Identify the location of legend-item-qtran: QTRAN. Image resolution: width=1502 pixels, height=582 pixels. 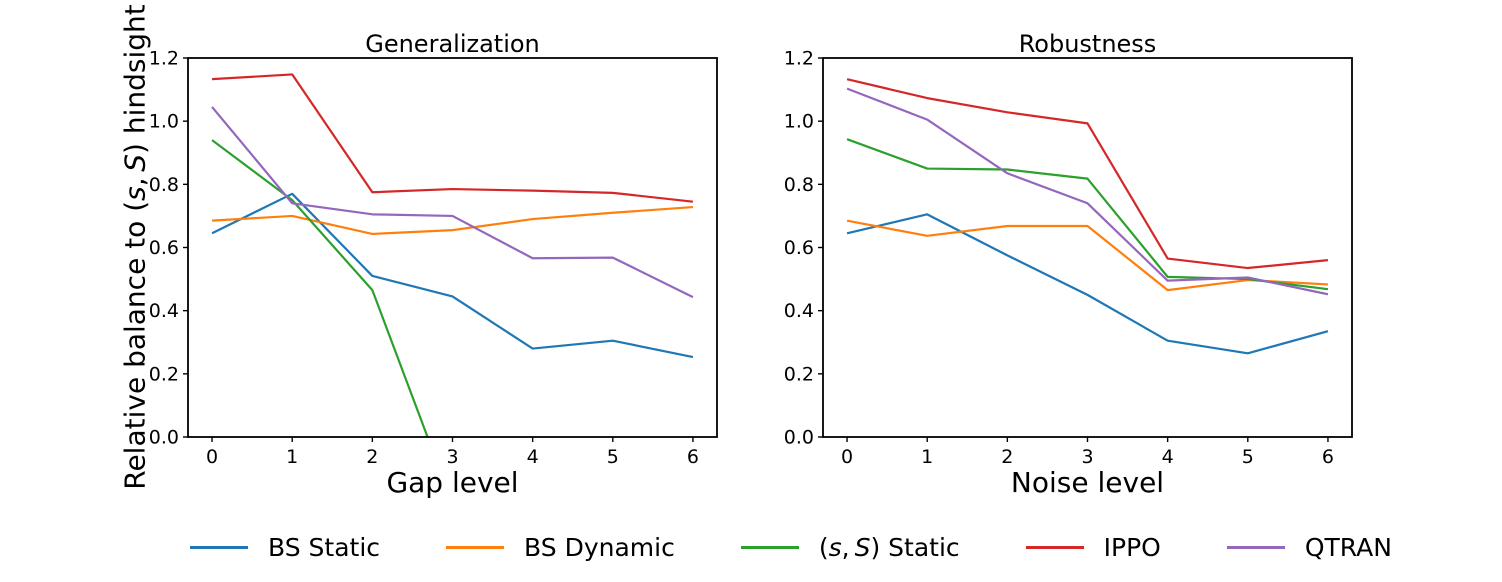
(1309, 547).